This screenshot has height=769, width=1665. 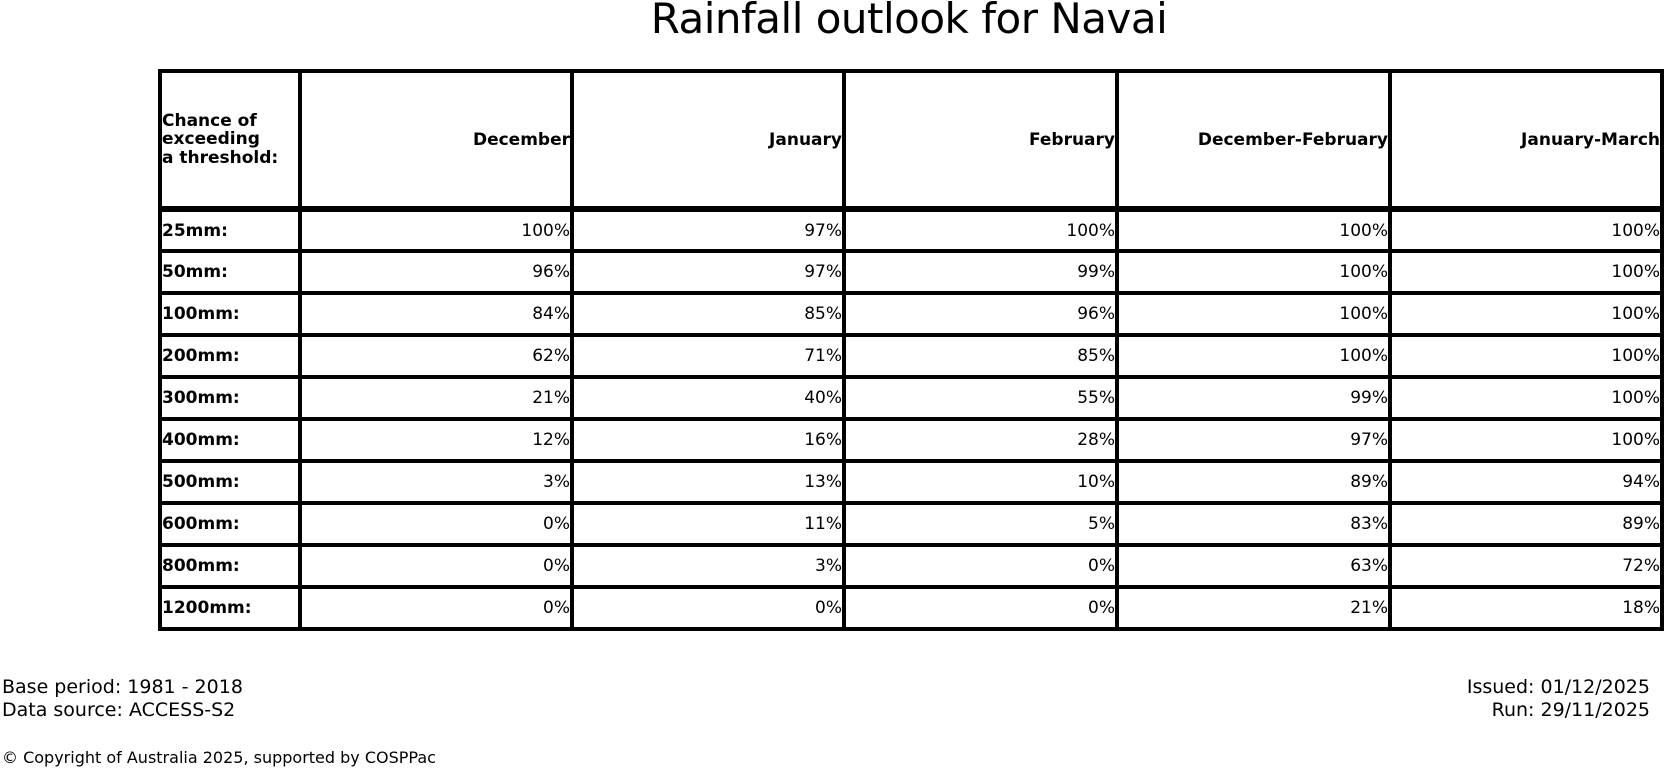 I want to click on threshold-label: 800mm:, so click(x=230, y=566).